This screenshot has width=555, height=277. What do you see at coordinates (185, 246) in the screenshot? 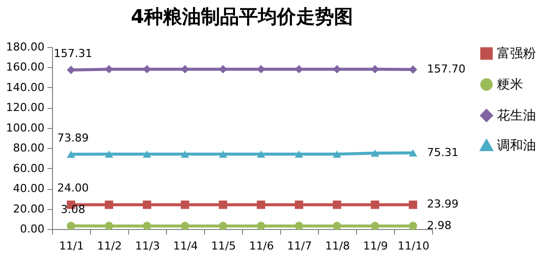
I see `x-tick-label: 11/4` at bounding box center [185, 246].